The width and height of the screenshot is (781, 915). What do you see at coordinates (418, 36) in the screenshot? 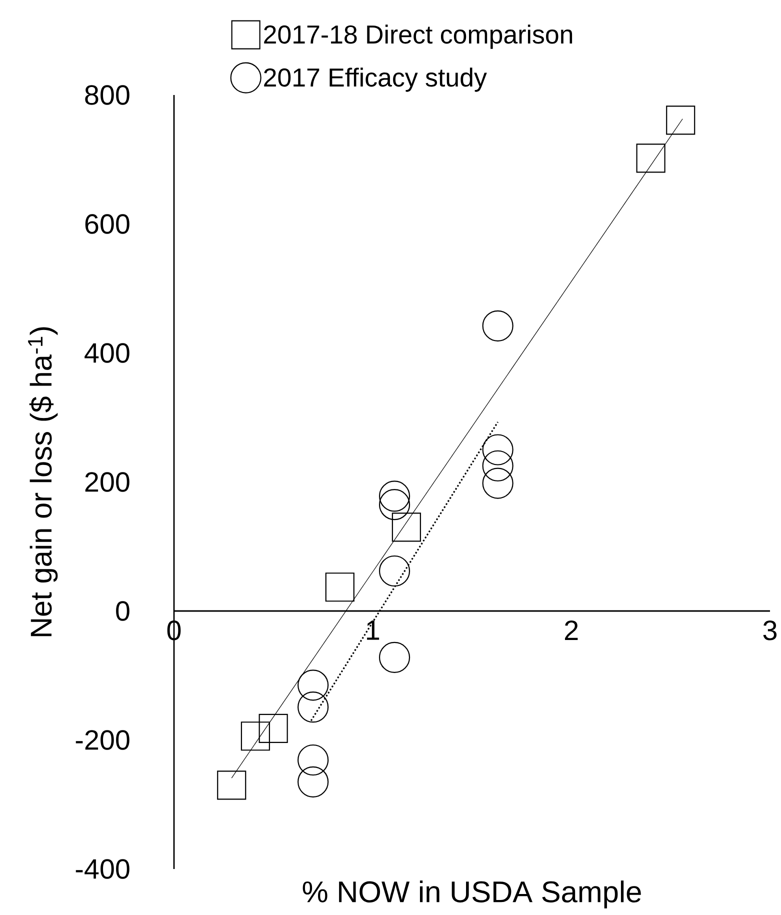
I see `legend-label: 2017-18 Direct comparison` at bounding box center [418, 36].